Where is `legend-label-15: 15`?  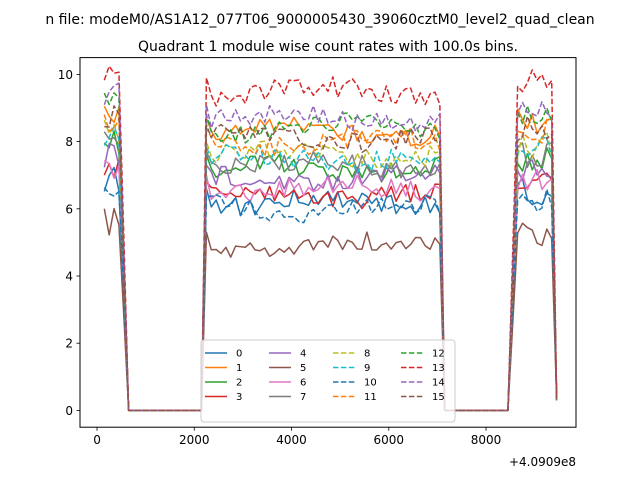 legend-label-15: 15 is located at coordinates (438, 397).